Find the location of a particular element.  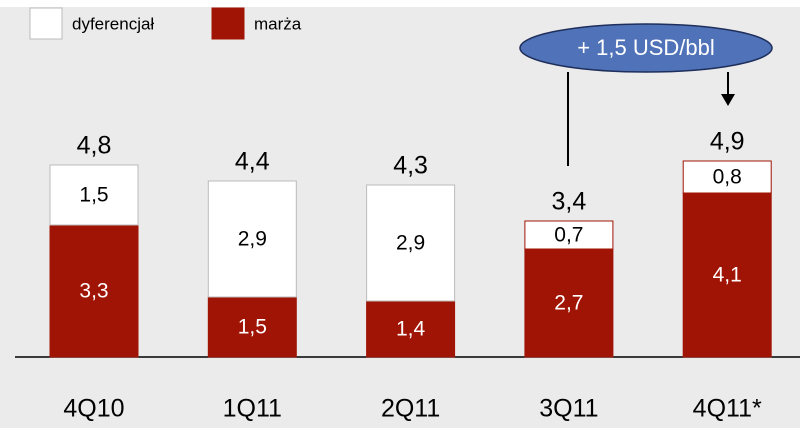

annotation-bubble is located at coordinates (646, 48).